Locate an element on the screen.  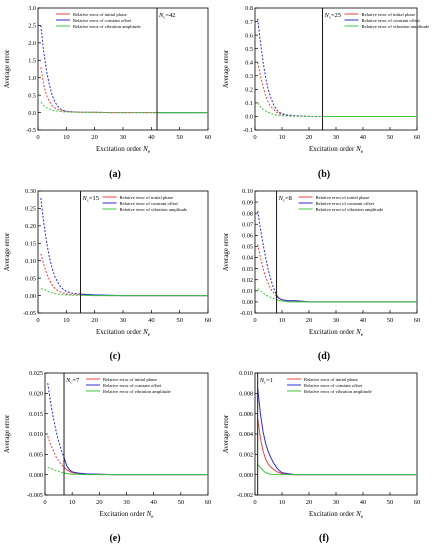
y-tick-label: 0.03 is located at coordinates (247, 269).